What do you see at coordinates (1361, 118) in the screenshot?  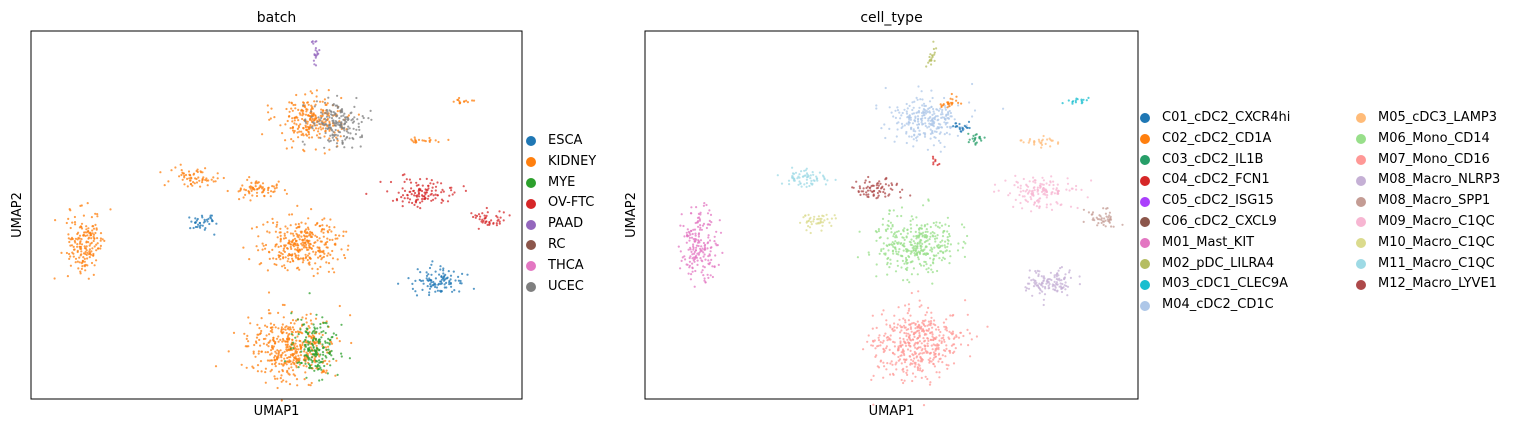 I see `legend-marker` at bounding box center [1361, 118].